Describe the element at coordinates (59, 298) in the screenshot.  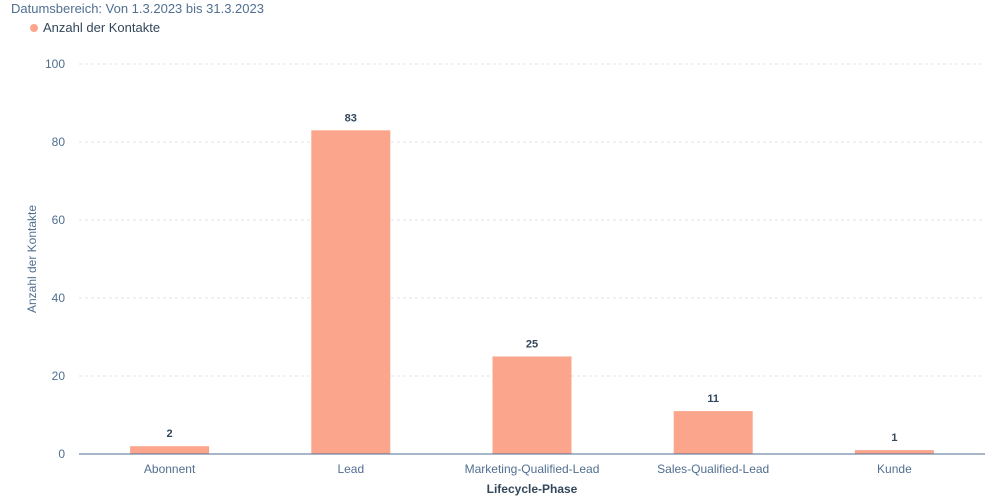
I see `y-tick-label: 40` at that location.